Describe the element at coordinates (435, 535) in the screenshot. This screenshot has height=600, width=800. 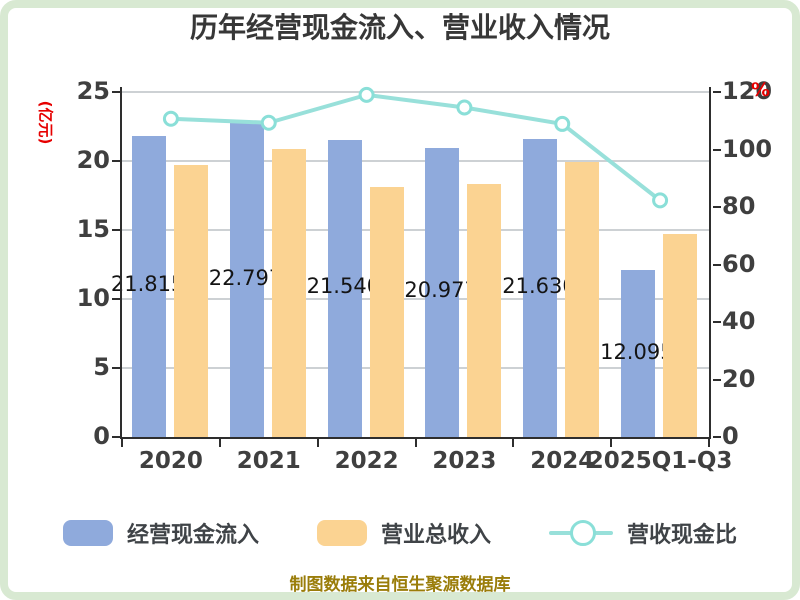
I see `legend-label-total-revenue: 营业总收入` at that location.